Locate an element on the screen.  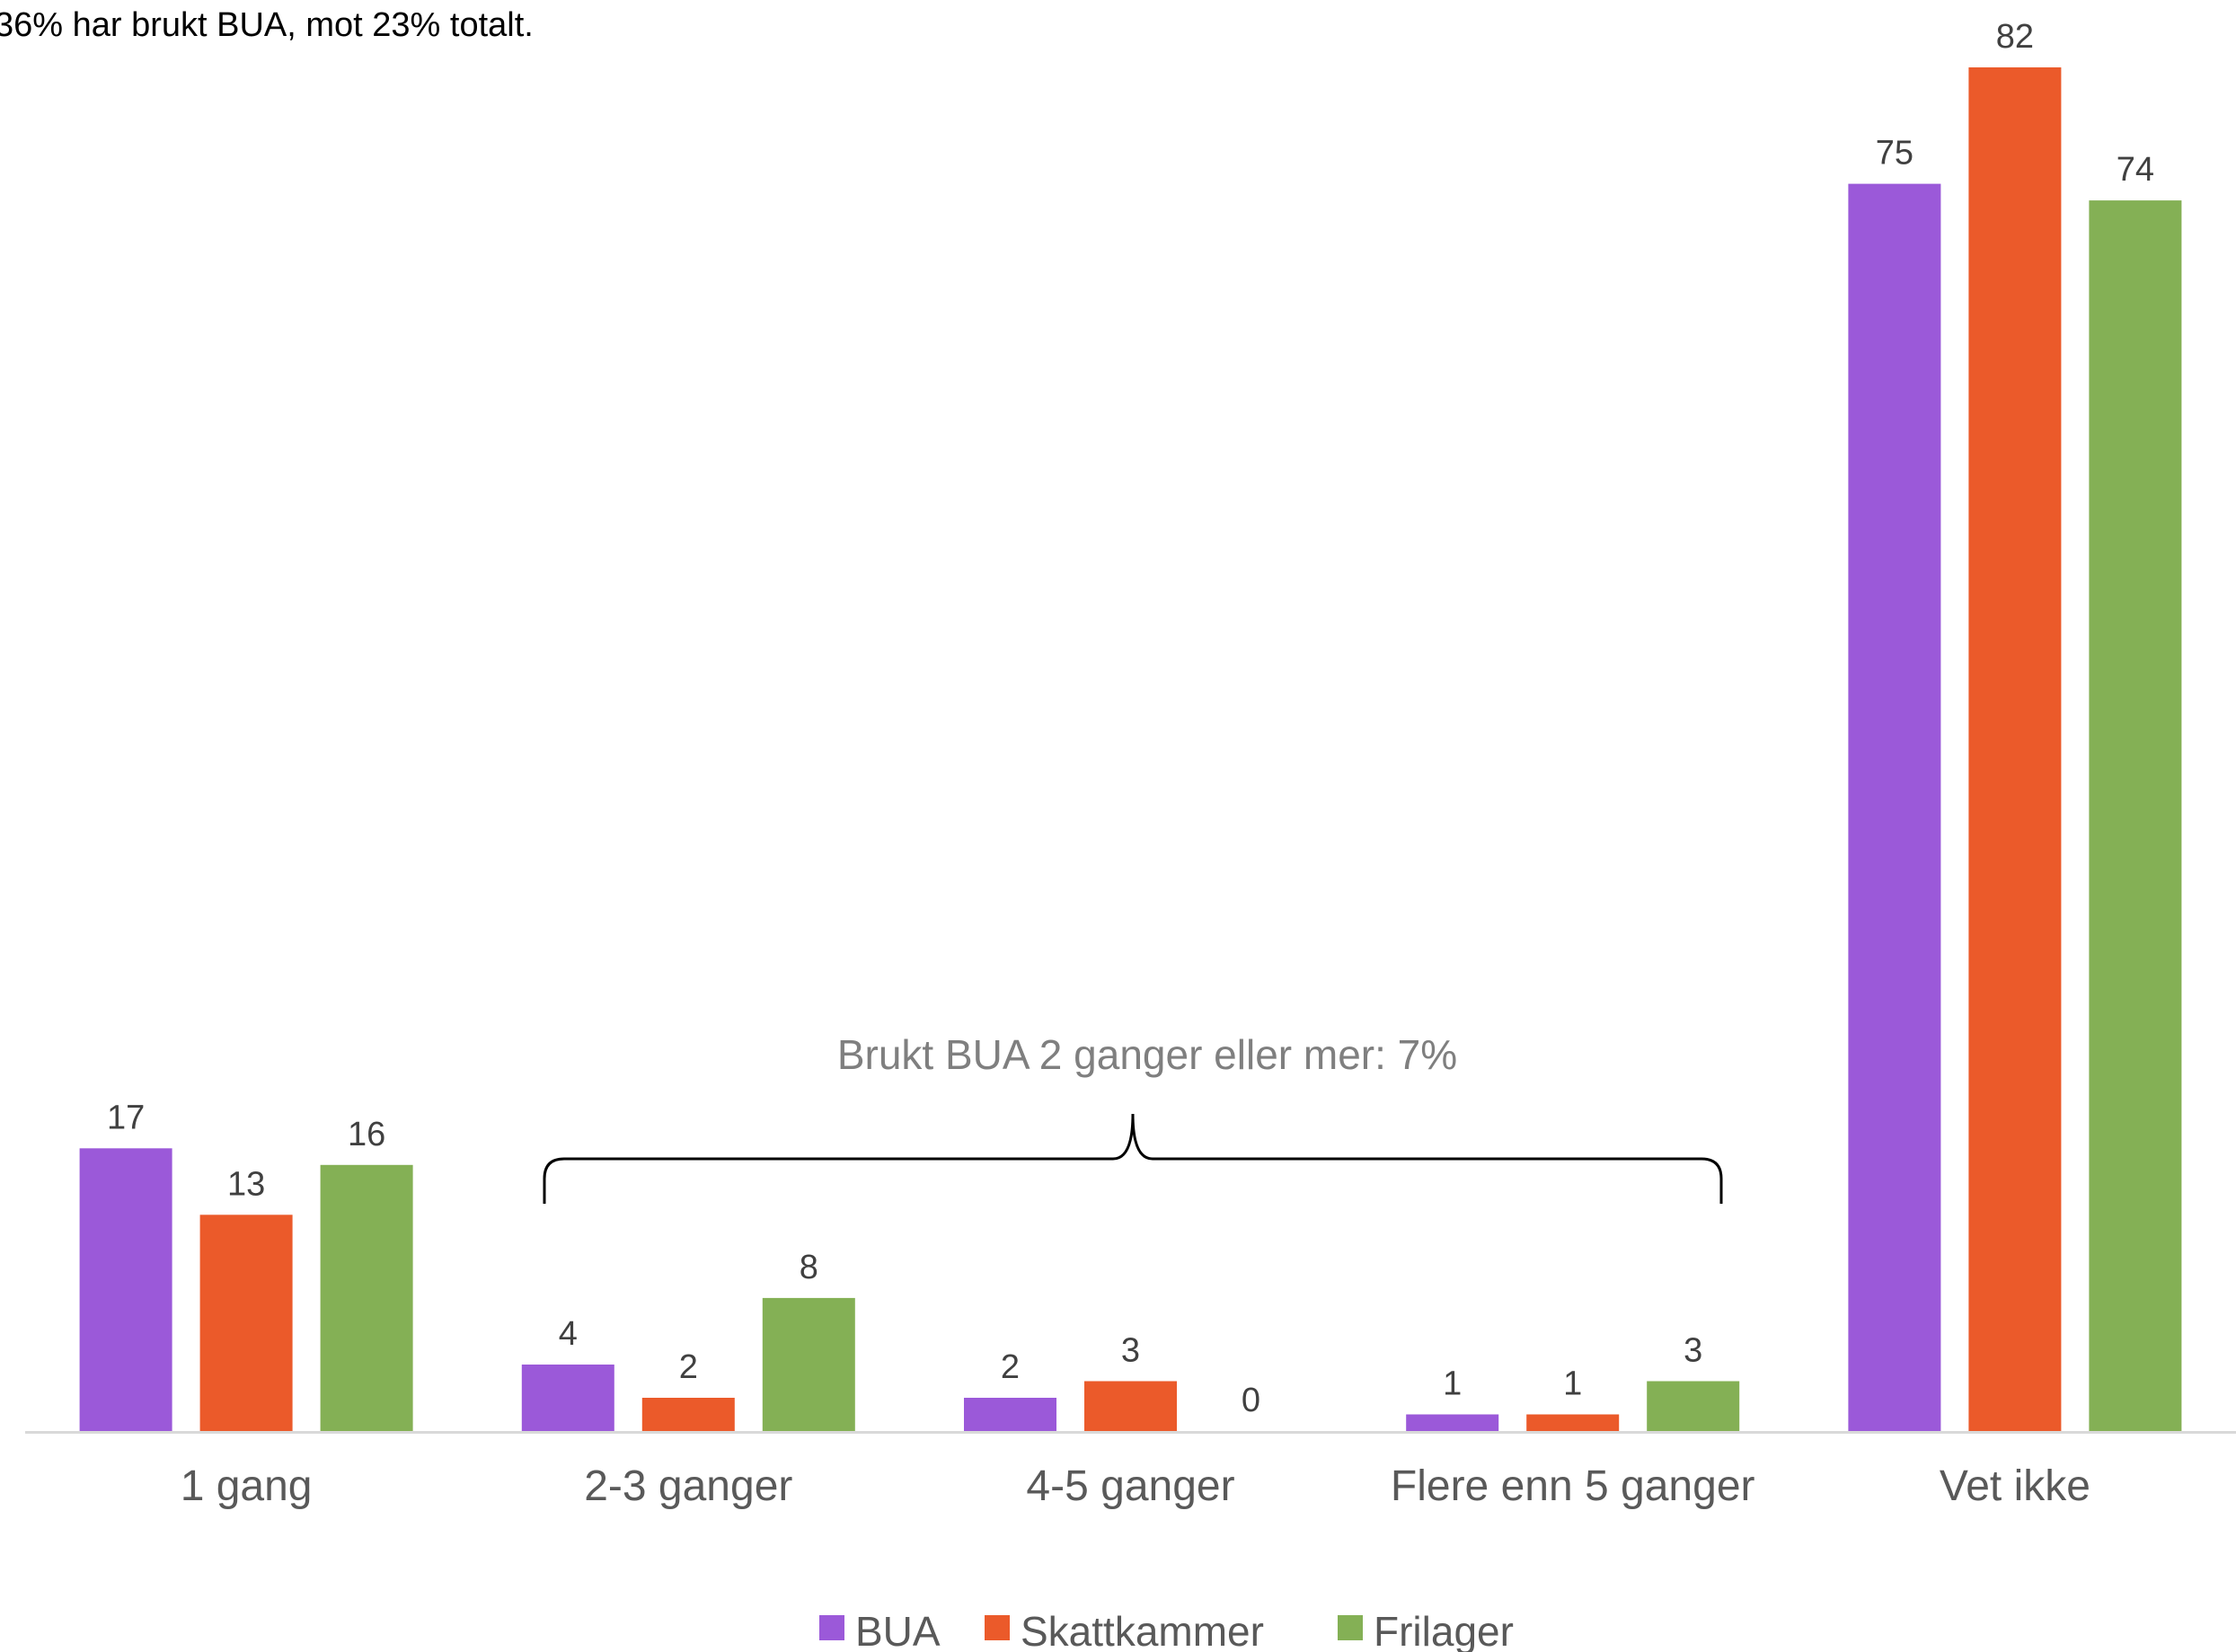
annotation: Brukt BUA 2 ganger eller mer: 7% is located at coordinates (1133, 1117).